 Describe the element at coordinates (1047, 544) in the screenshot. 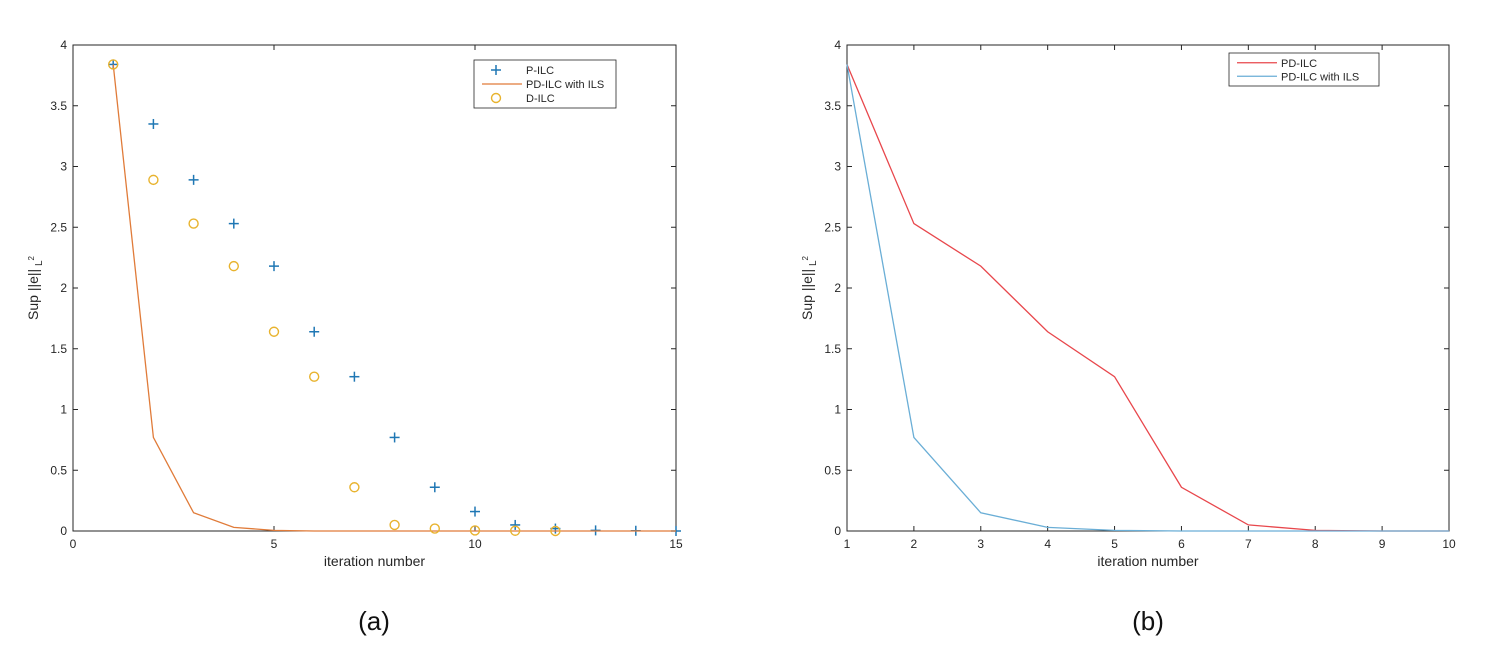

I see `x-tick-label: 4` at that location.